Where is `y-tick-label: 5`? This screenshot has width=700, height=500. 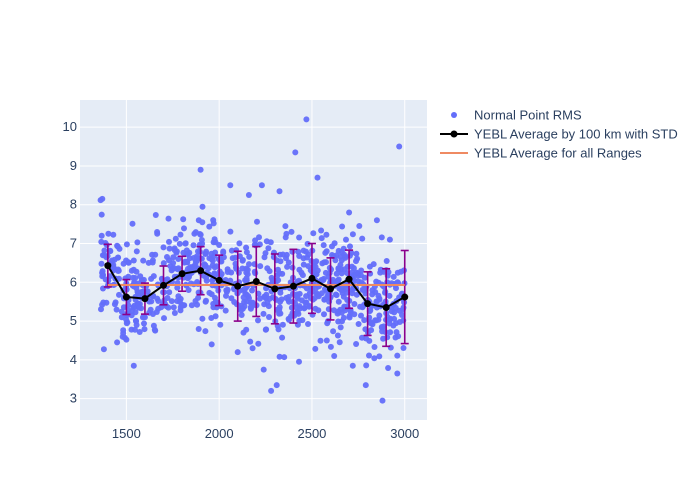
y-tick-label: 5 is located at coordinates (73, 320).